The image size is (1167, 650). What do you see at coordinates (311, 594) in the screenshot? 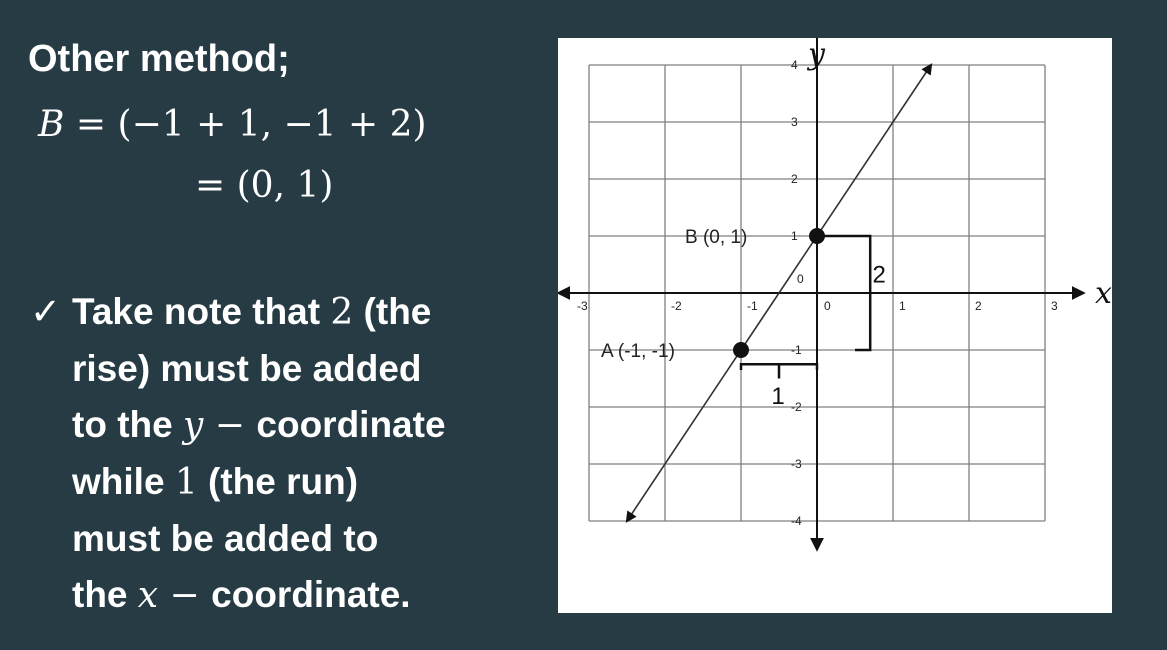
I see `note-text: coordinate.` at bounding box center [311, 594].